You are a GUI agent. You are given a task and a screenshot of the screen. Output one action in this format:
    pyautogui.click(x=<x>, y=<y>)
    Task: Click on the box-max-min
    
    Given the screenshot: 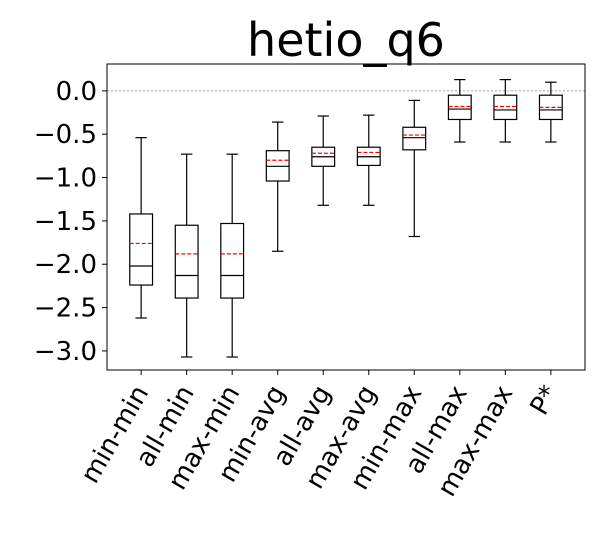 What is the action you would take?
    pyautogui.click(x=232, y=255)
    